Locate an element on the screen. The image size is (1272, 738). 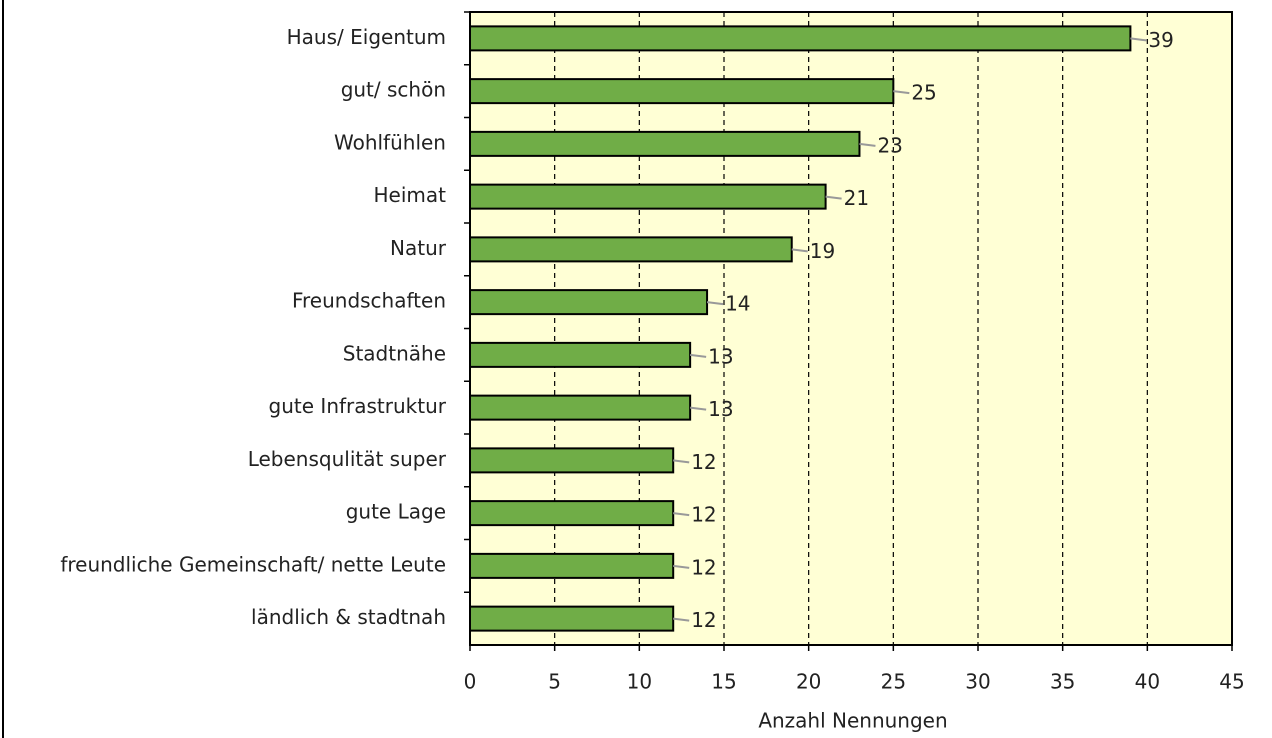
value-label: 14 is located at coordinates (737, 304).